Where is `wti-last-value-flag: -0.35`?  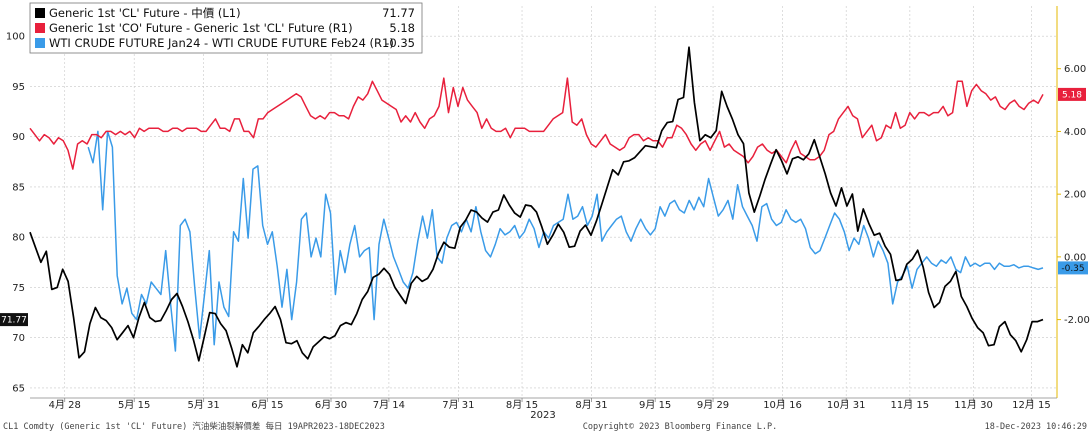 wti-last-value-flag: -0.35 is located at coordinates (1073, 268).